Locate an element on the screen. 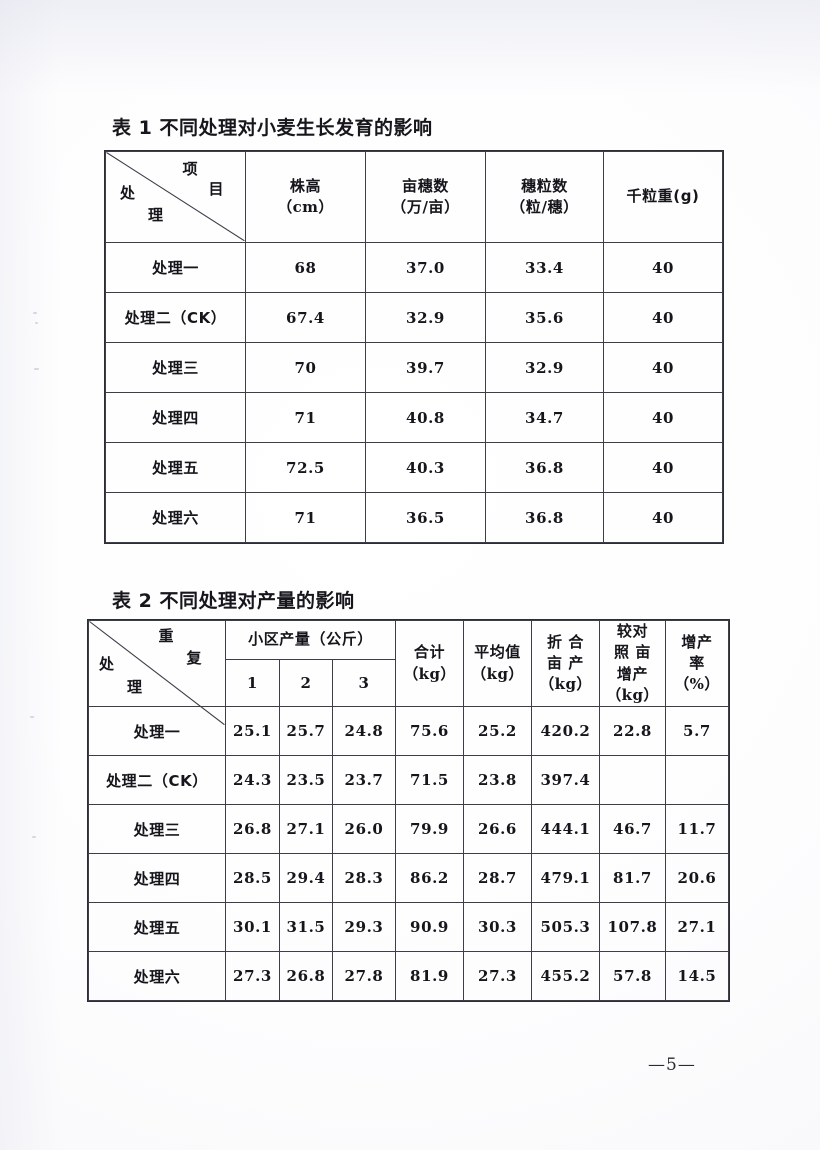  table2-column-axis-label-2: 复 is located at coordinates (194, 658).